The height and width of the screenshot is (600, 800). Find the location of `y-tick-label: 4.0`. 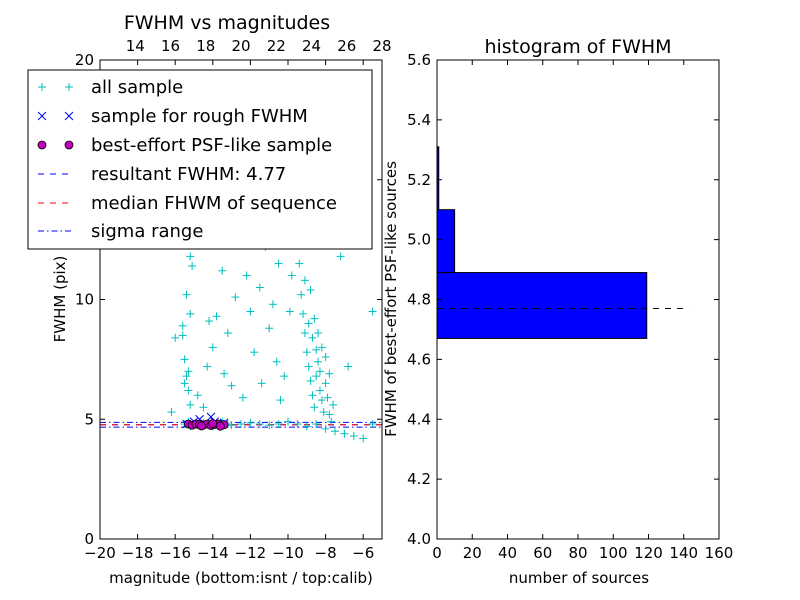

y-tick-label: 4.0 is located at coordinates (419, 539).